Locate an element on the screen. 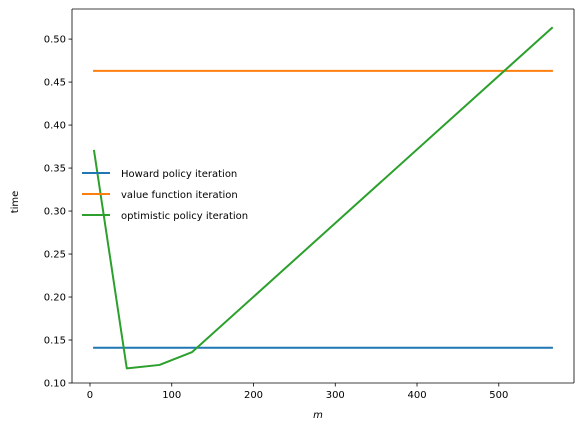 The height and width of the screenshot is (432, 576). y-tick-label: 0.15 is located at coordinates (55, 341).